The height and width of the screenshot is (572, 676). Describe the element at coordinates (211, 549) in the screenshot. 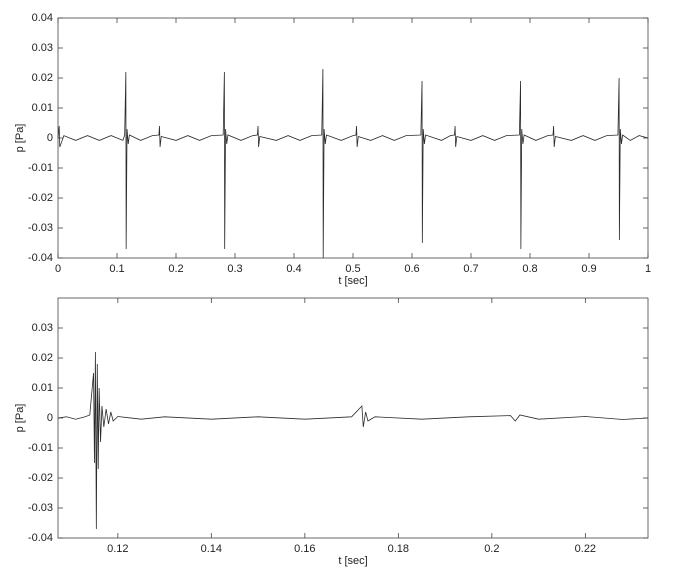

I see `x-tick-label: 0.14` at that location.